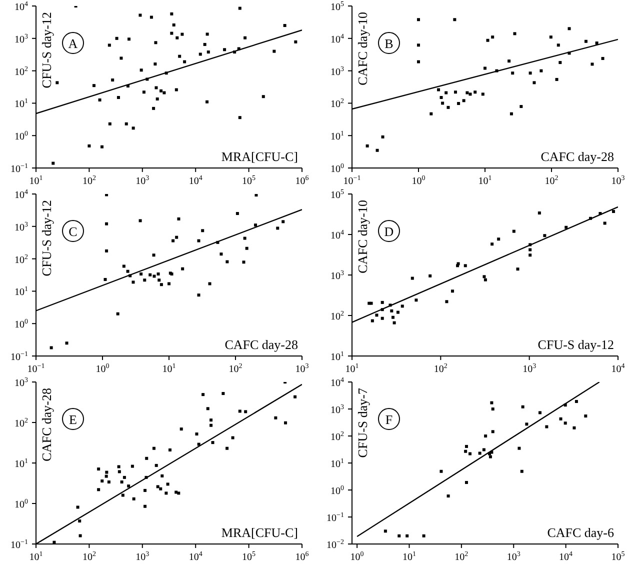  I want to click on y-axis-title: CAFC day-28, so click(46, 425).